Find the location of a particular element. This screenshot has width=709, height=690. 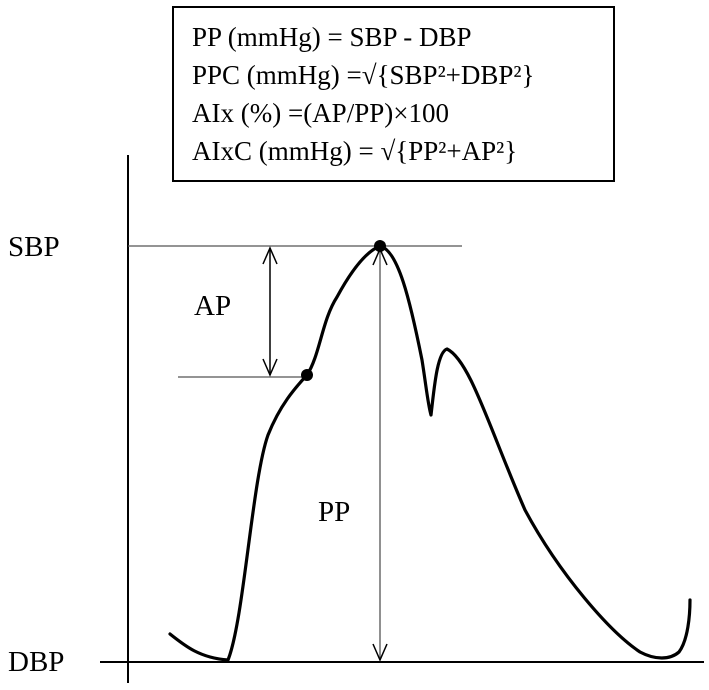

ap-label: AP is located at coordinates (213, 306).